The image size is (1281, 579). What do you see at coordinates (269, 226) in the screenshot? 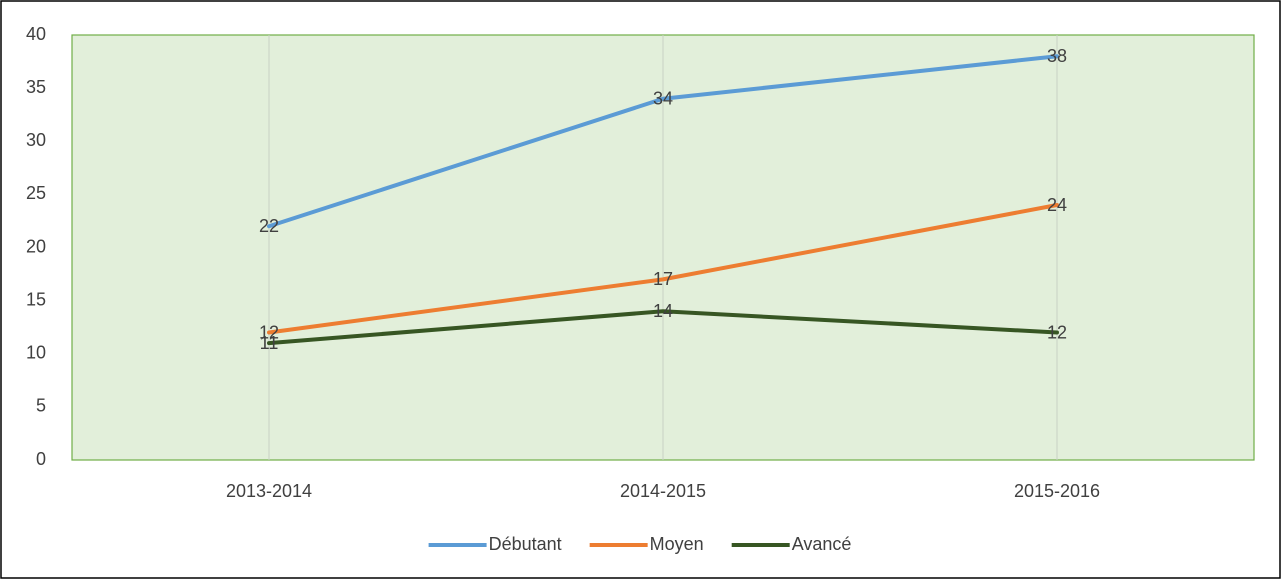
I see `data-label: 22` at bounding box center [269, 226].